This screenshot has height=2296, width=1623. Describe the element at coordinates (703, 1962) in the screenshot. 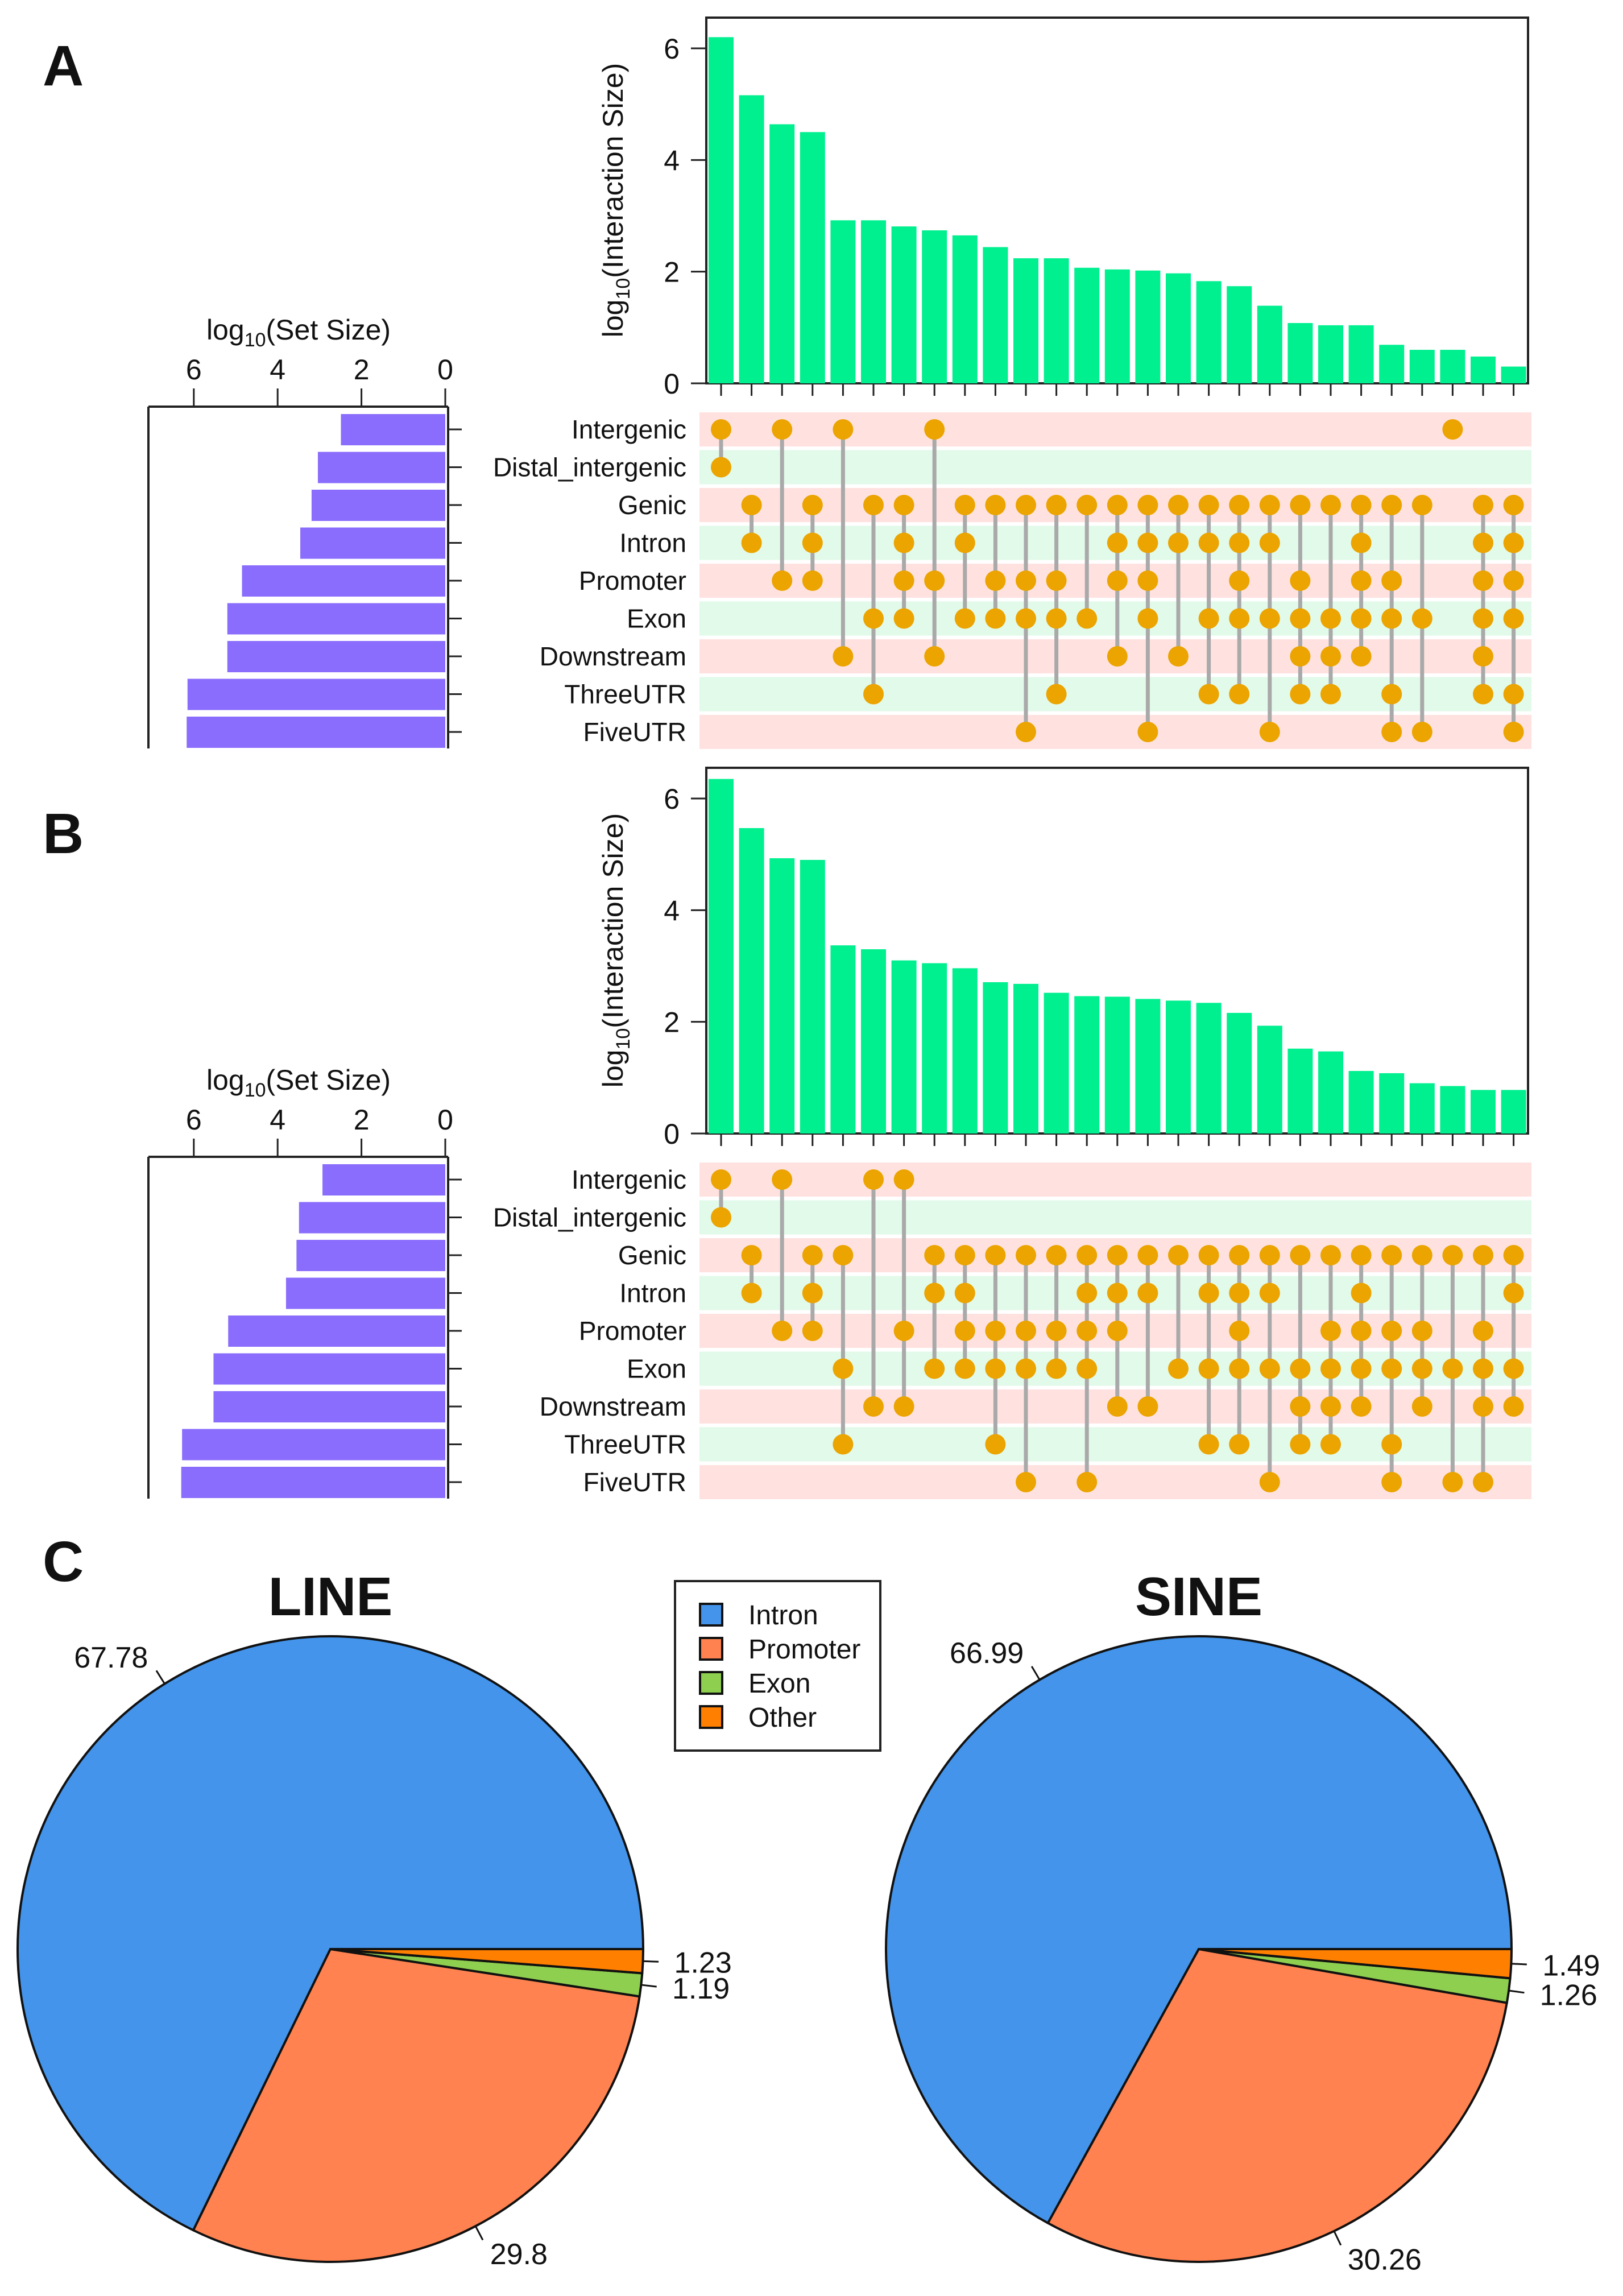

I see `pie-label: 1.23` at that location.